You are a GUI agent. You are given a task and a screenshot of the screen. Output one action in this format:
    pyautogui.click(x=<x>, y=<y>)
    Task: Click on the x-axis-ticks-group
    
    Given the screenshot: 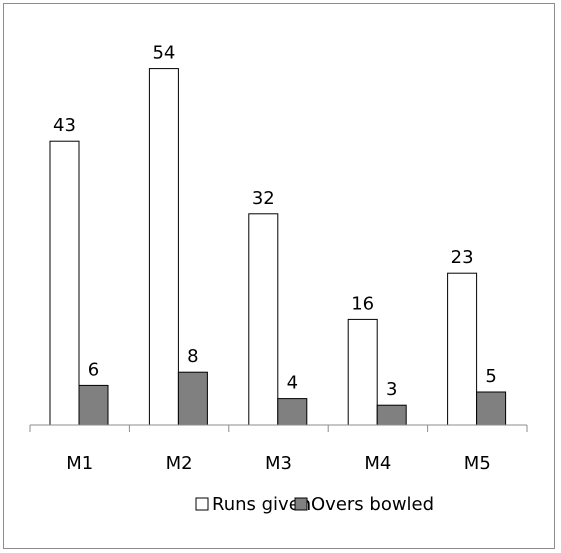 What is the action you would take?
    pyautogui.click(x=278, y=428)
    